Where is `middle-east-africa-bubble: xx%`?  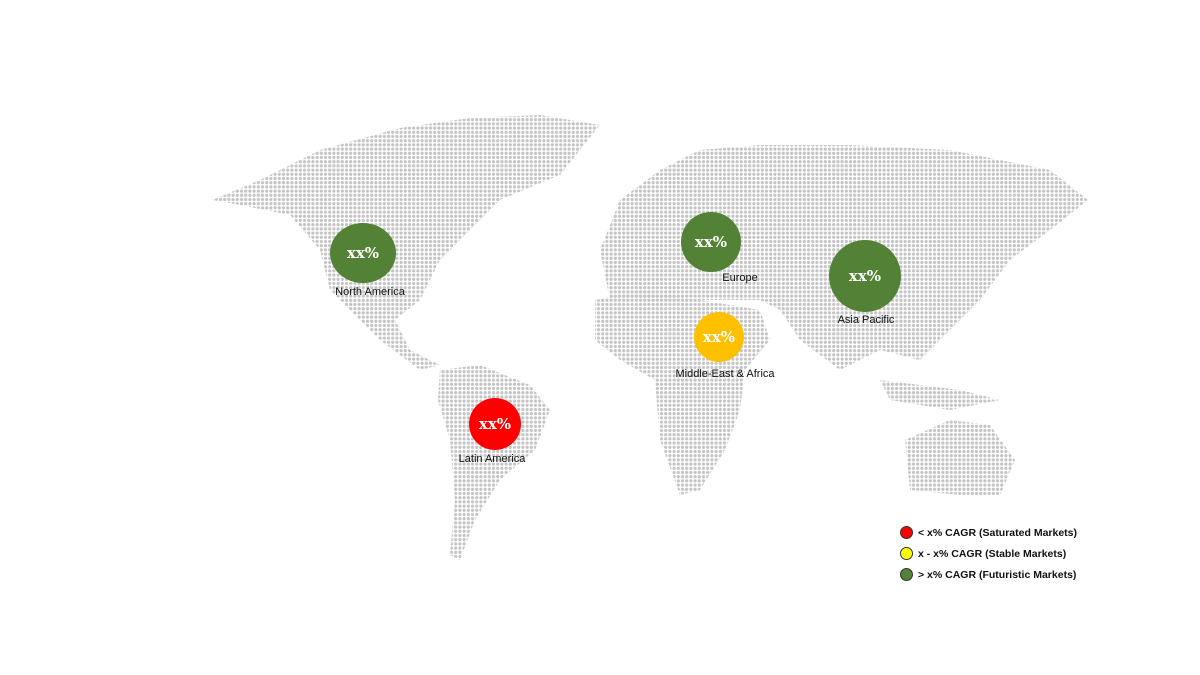 middle-east-africa-bubble: xx% is located at coordinates (719, 337).